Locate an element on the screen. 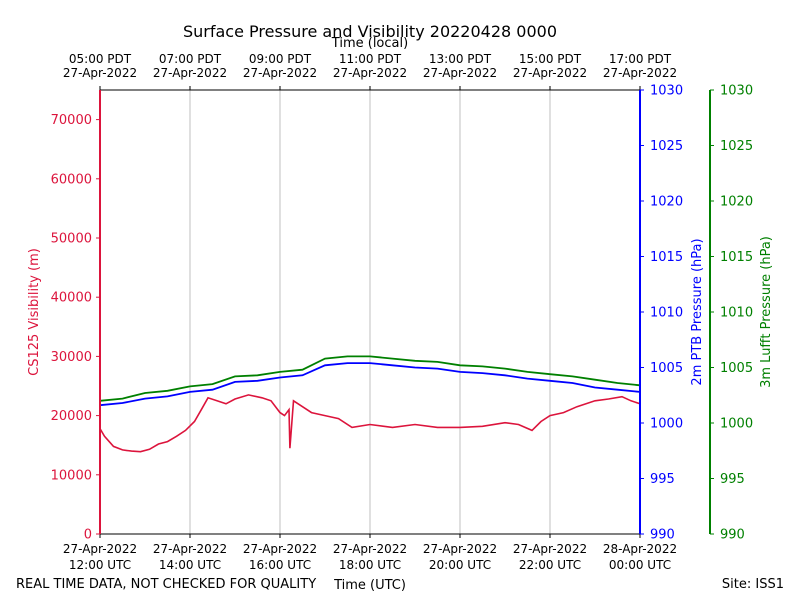  top-tick-label-time: 15:00 PDT is located at coordinates (550, 59).